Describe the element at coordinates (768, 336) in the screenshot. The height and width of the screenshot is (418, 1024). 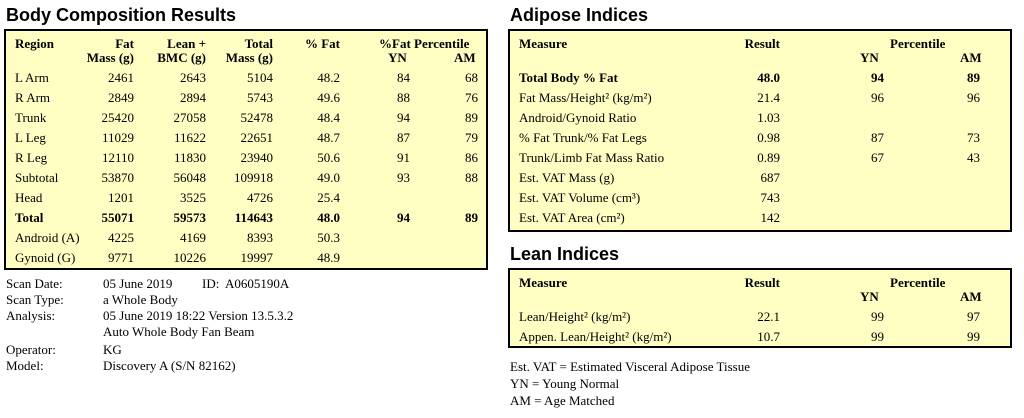
I see `cell-result: 10.7` at that location.